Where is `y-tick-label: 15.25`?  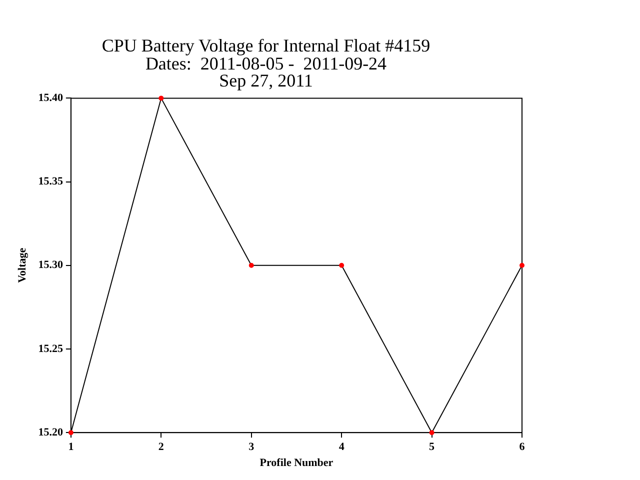 y-tick-label: 15.25 is located at coordinates (51, 348).